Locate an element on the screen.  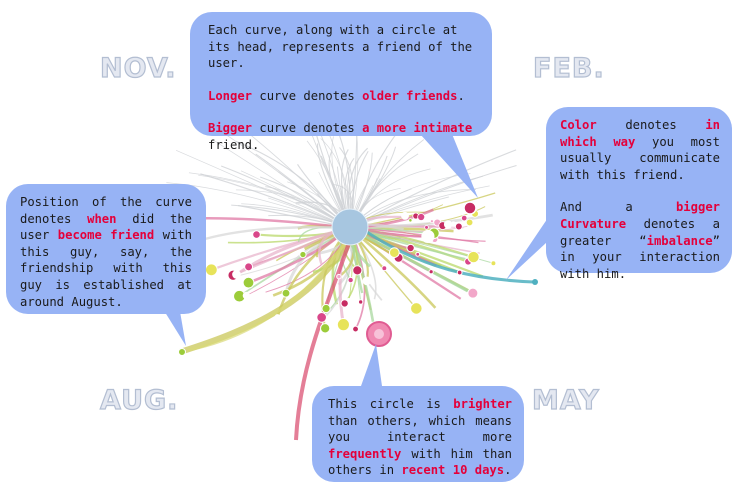
callout-top-longer: Longer is located at coordinates (230, 95).